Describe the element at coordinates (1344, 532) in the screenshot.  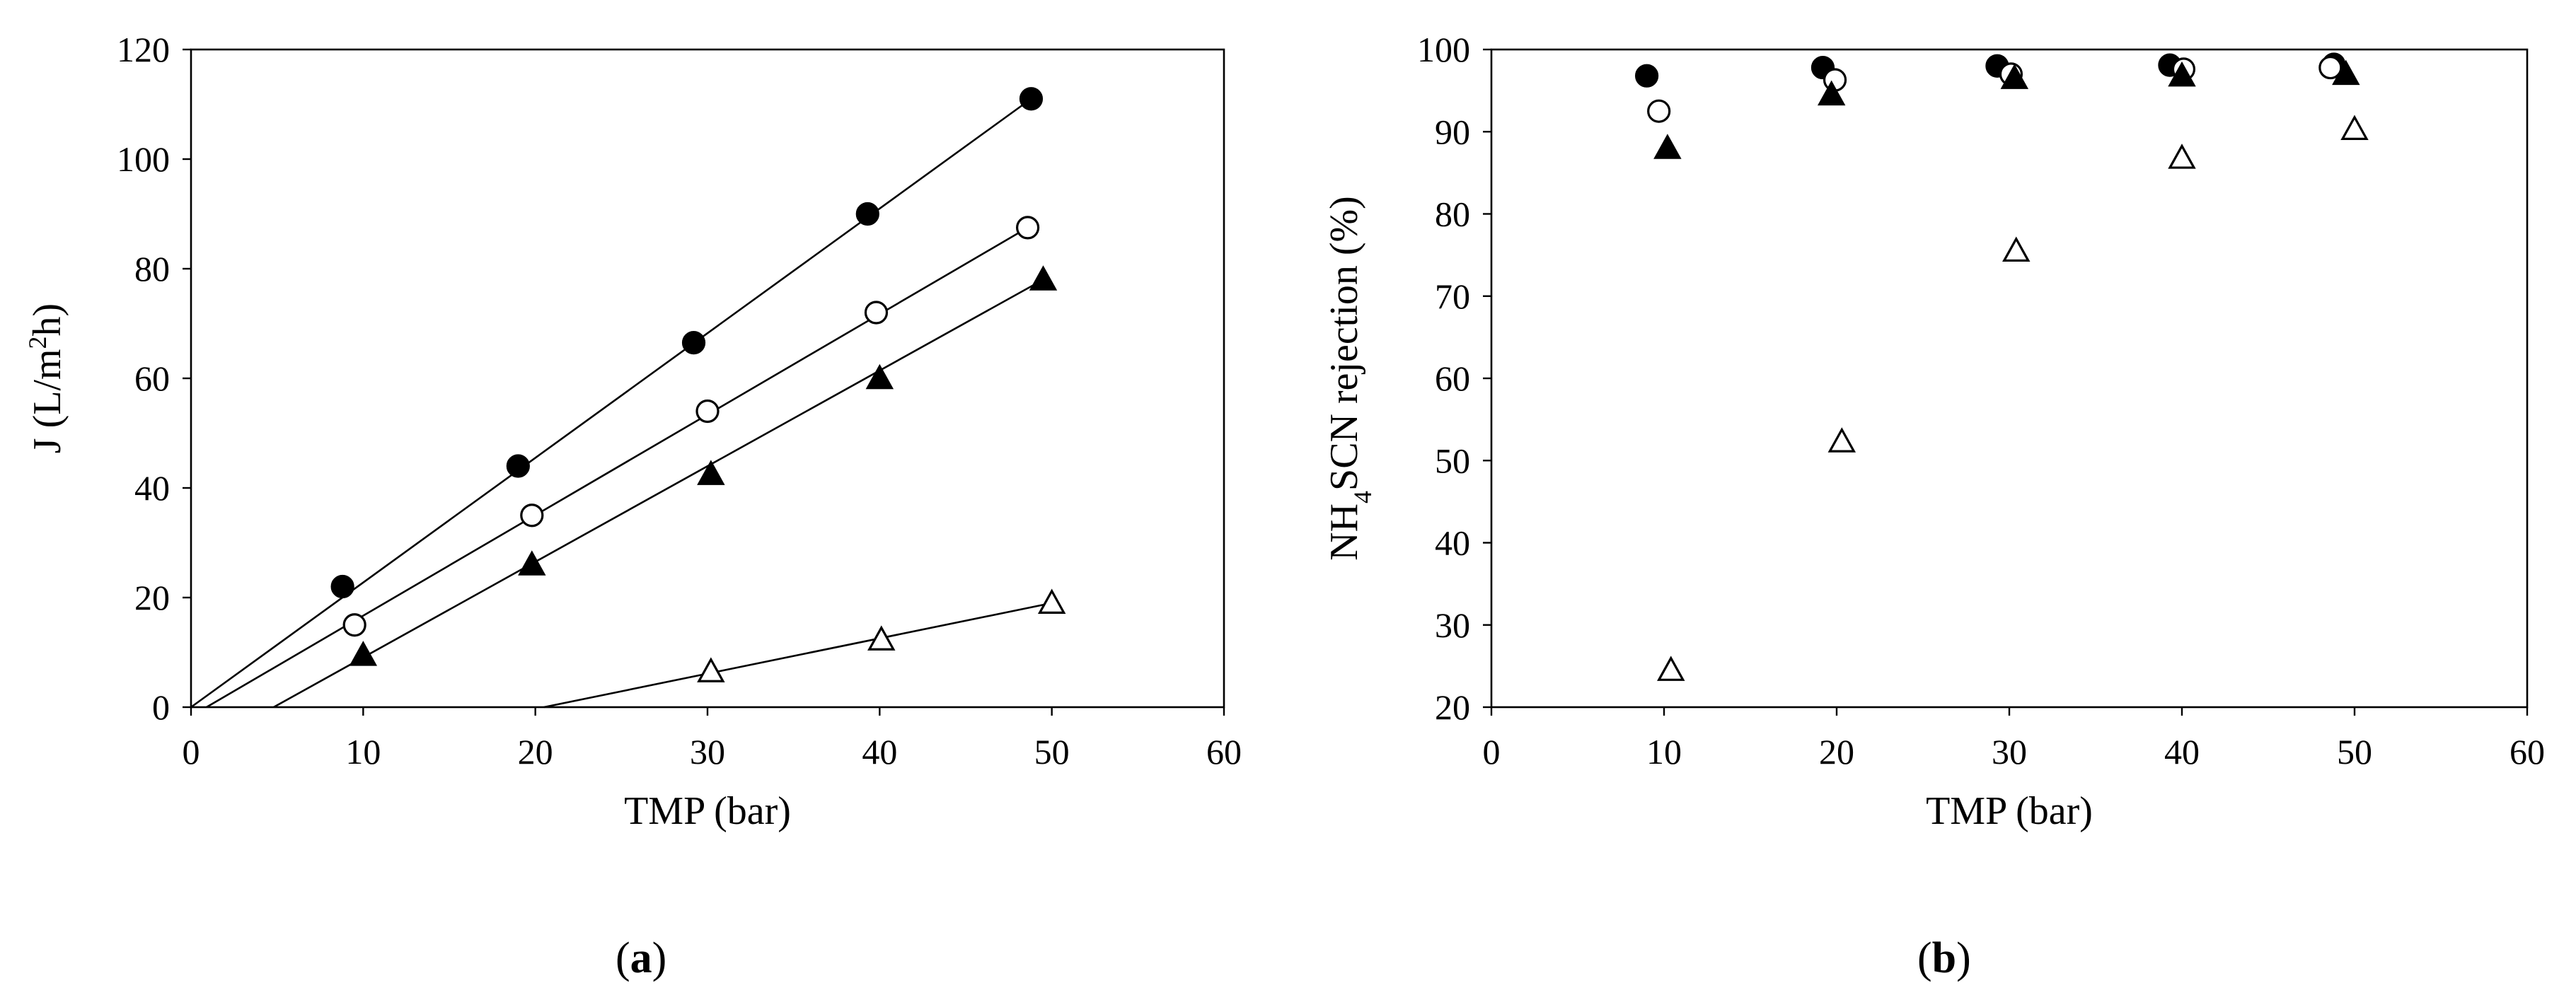
I see `y-axis-title-part: NH` at that location.